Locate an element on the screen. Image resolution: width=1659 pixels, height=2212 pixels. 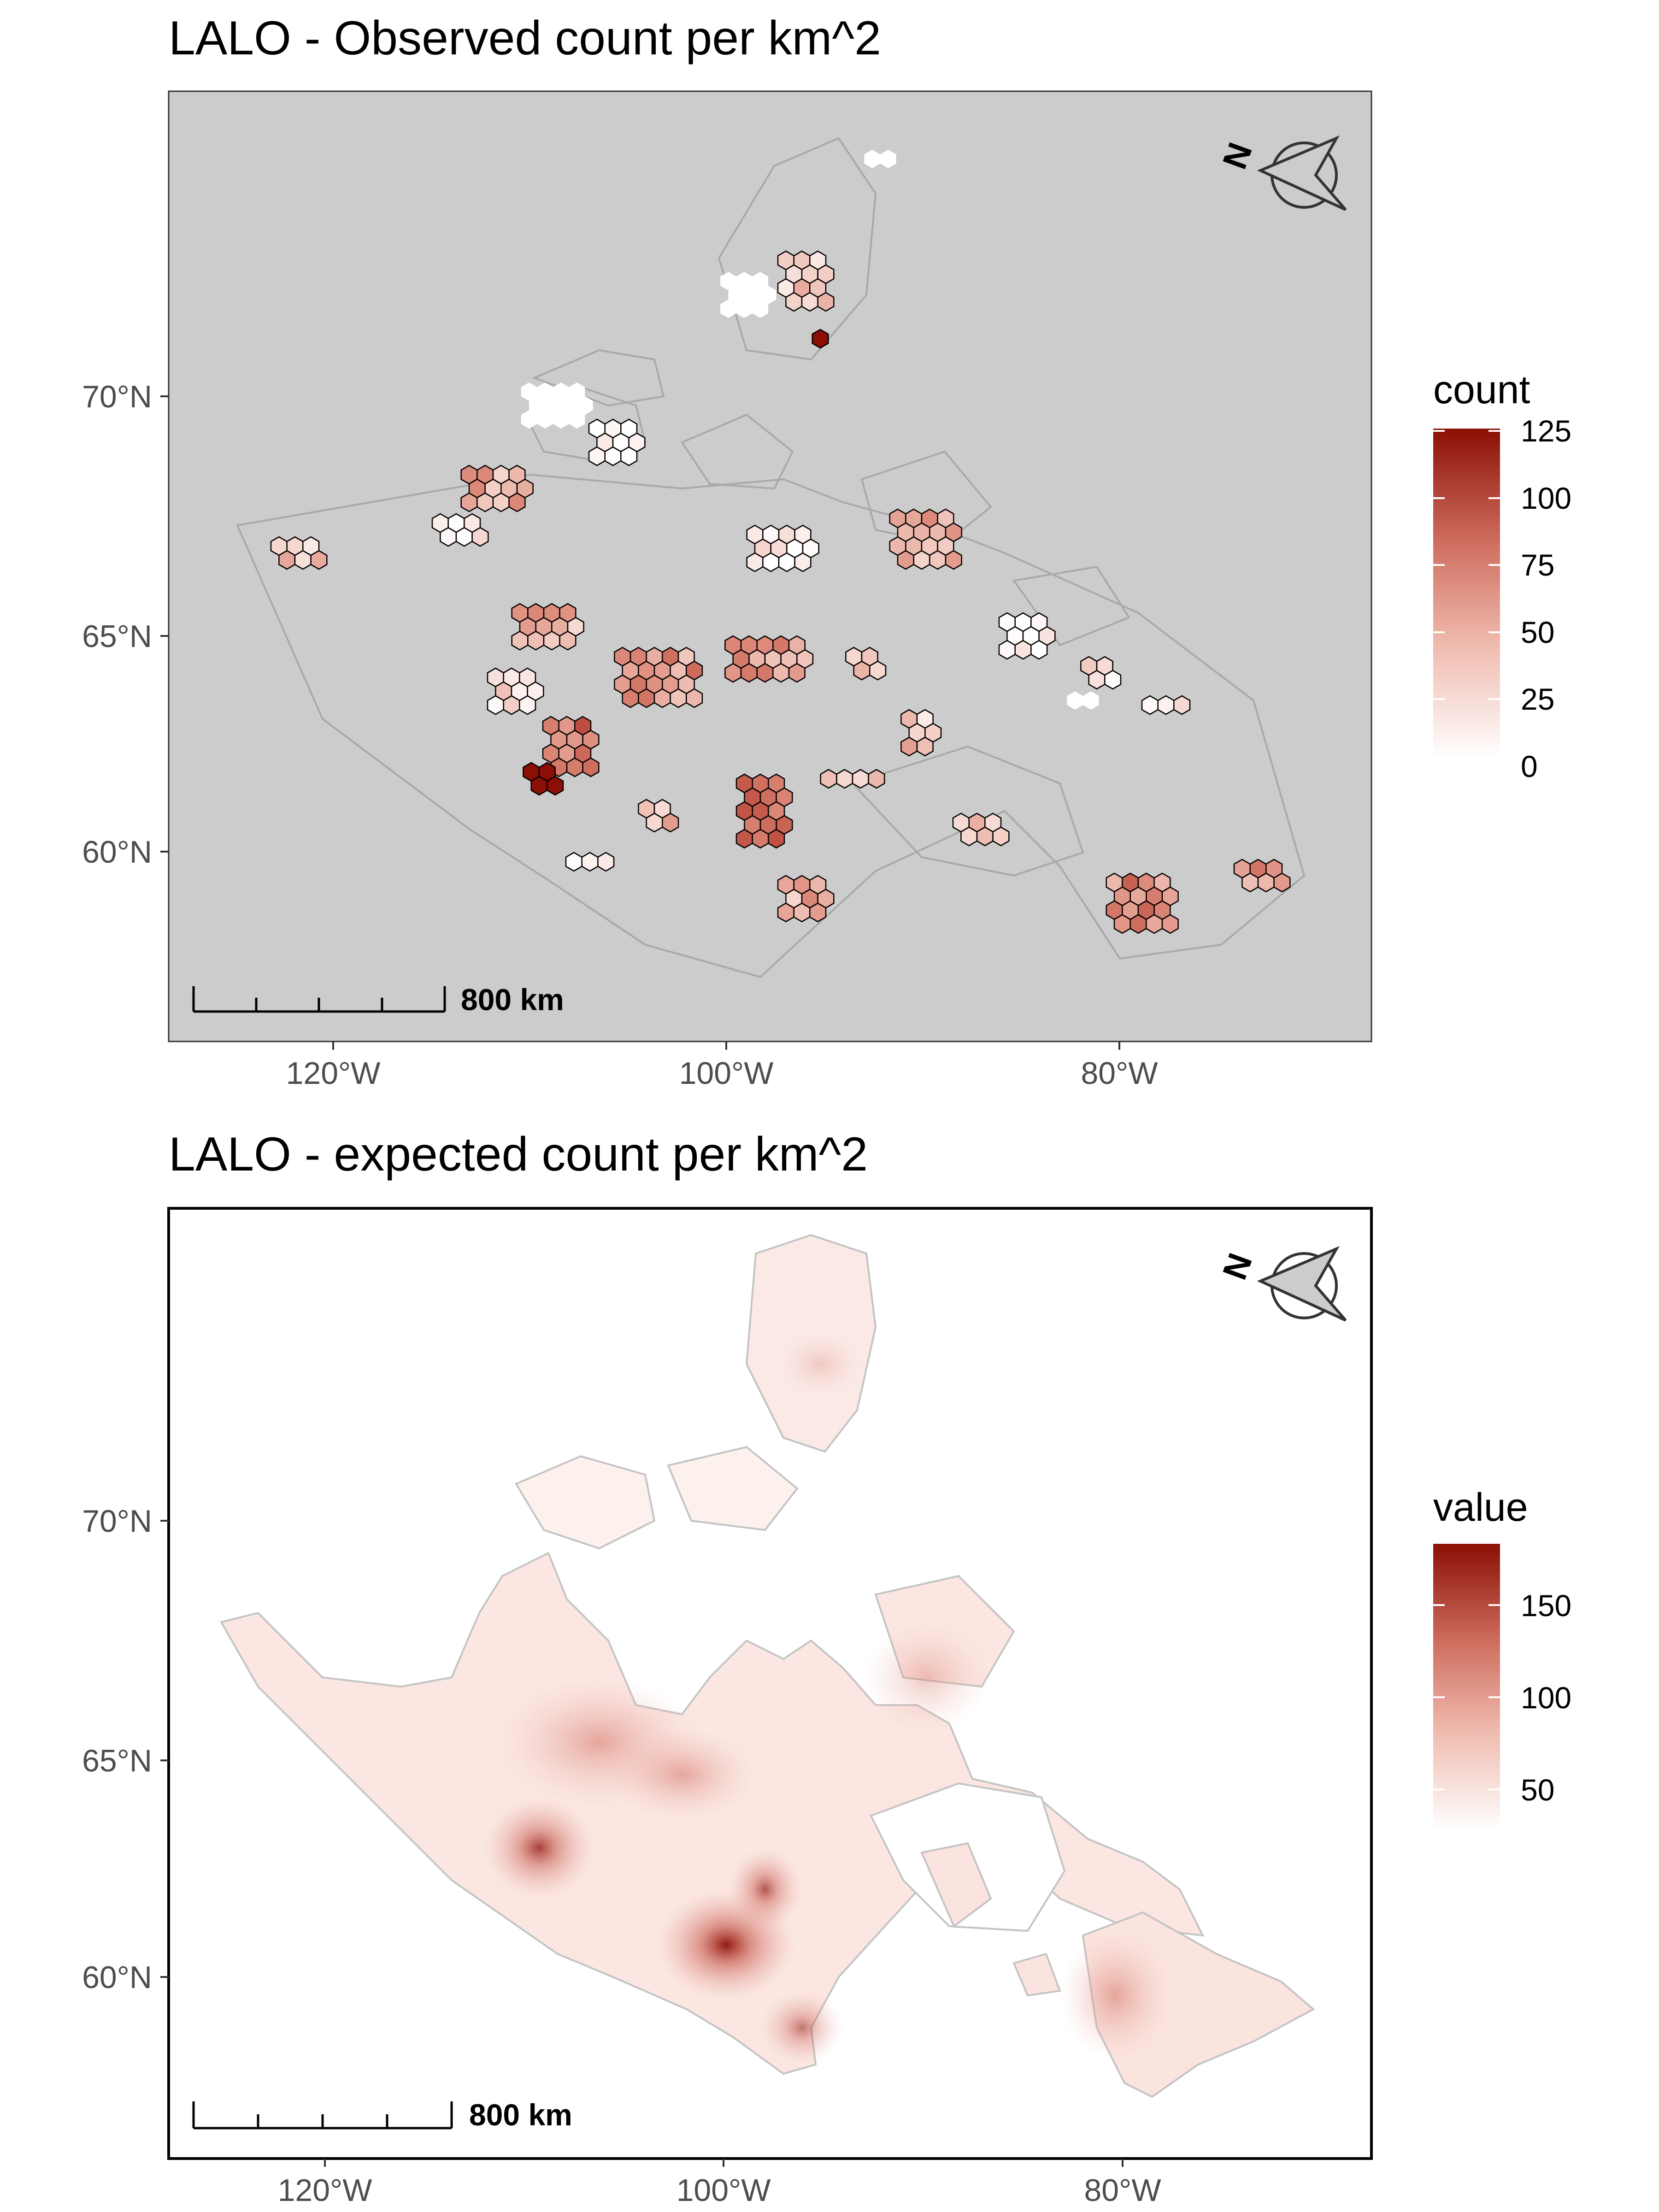
legend-title: count is located at coordinates (1481, 390).